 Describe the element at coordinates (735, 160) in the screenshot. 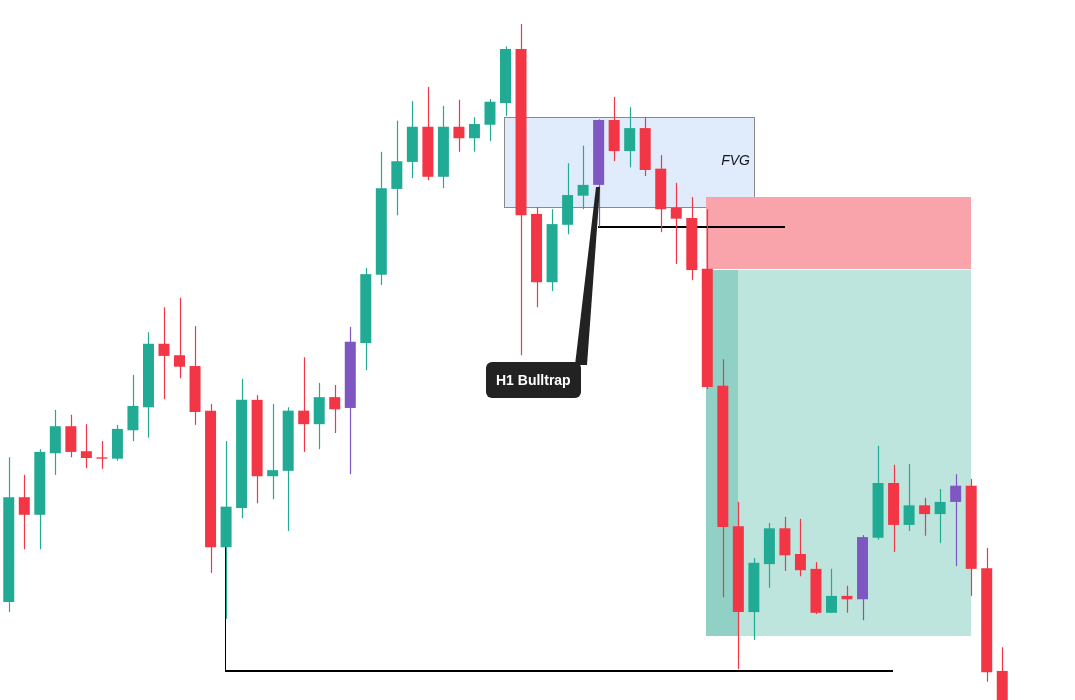

I see `annotation: FVG` at that location.